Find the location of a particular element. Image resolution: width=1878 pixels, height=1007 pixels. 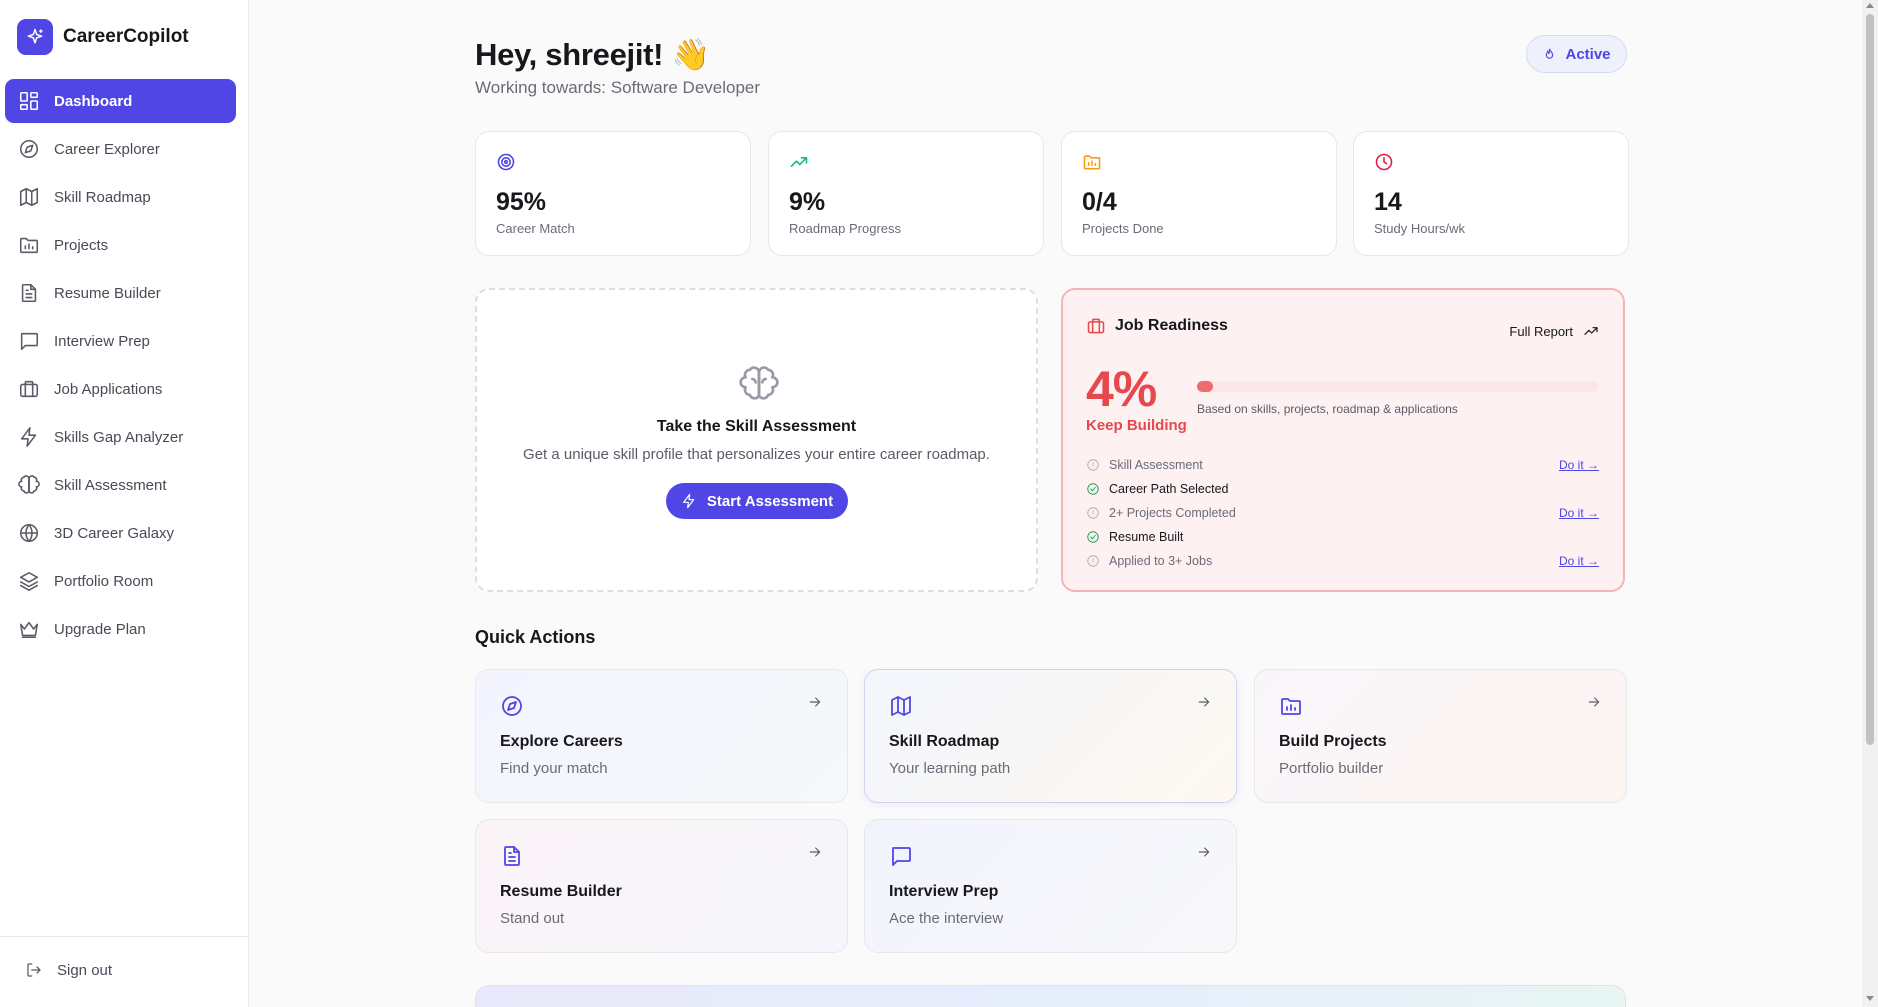

sidebar-item-projects: Projects is located at coordinates (120, 245).